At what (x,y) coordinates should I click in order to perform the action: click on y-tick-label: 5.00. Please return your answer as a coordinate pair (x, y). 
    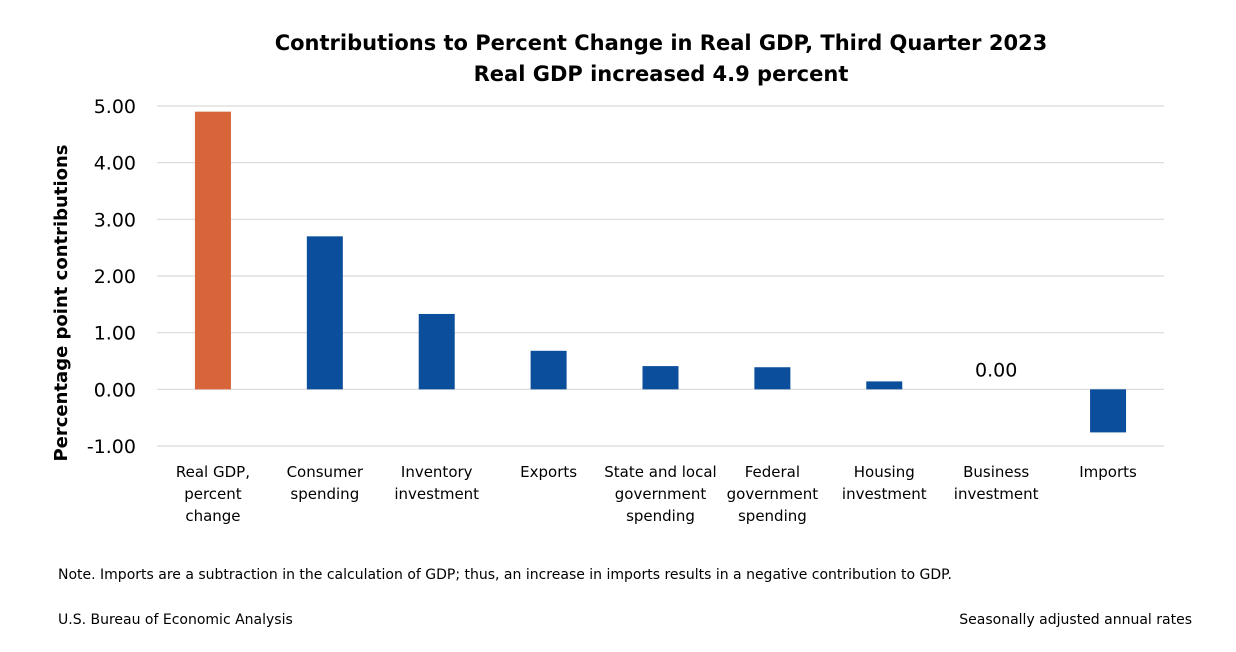
    Looking at the image, I should click on (115, 107).